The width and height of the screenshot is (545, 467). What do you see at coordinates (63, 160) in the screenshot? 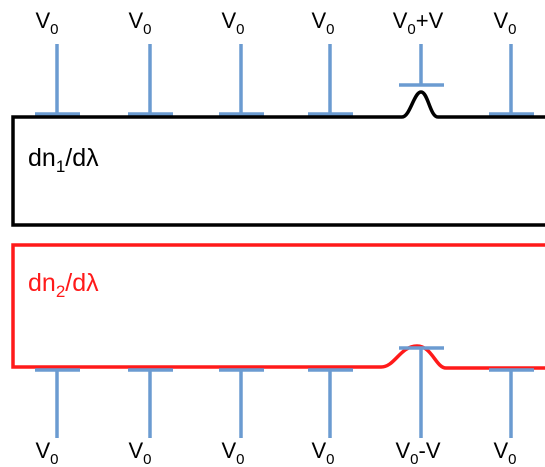
I see `waveguide-1-label: dn1/dλ` at bounding box center [63, 160].